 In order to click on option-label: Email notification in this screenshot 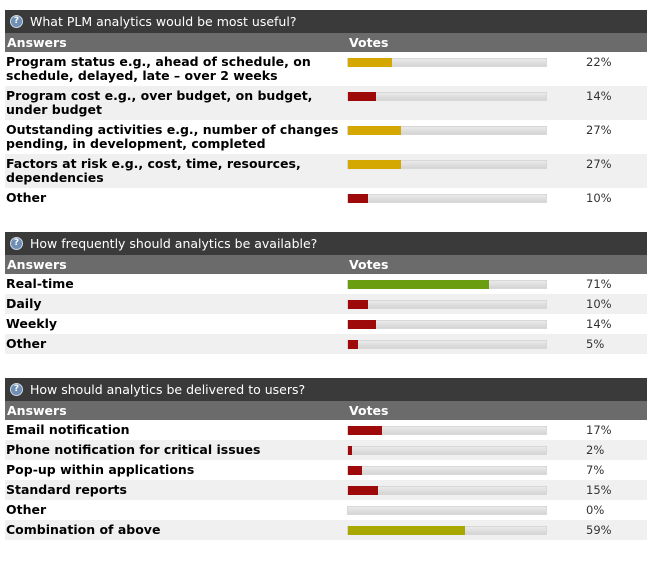, I will do `click(68, 429)`.